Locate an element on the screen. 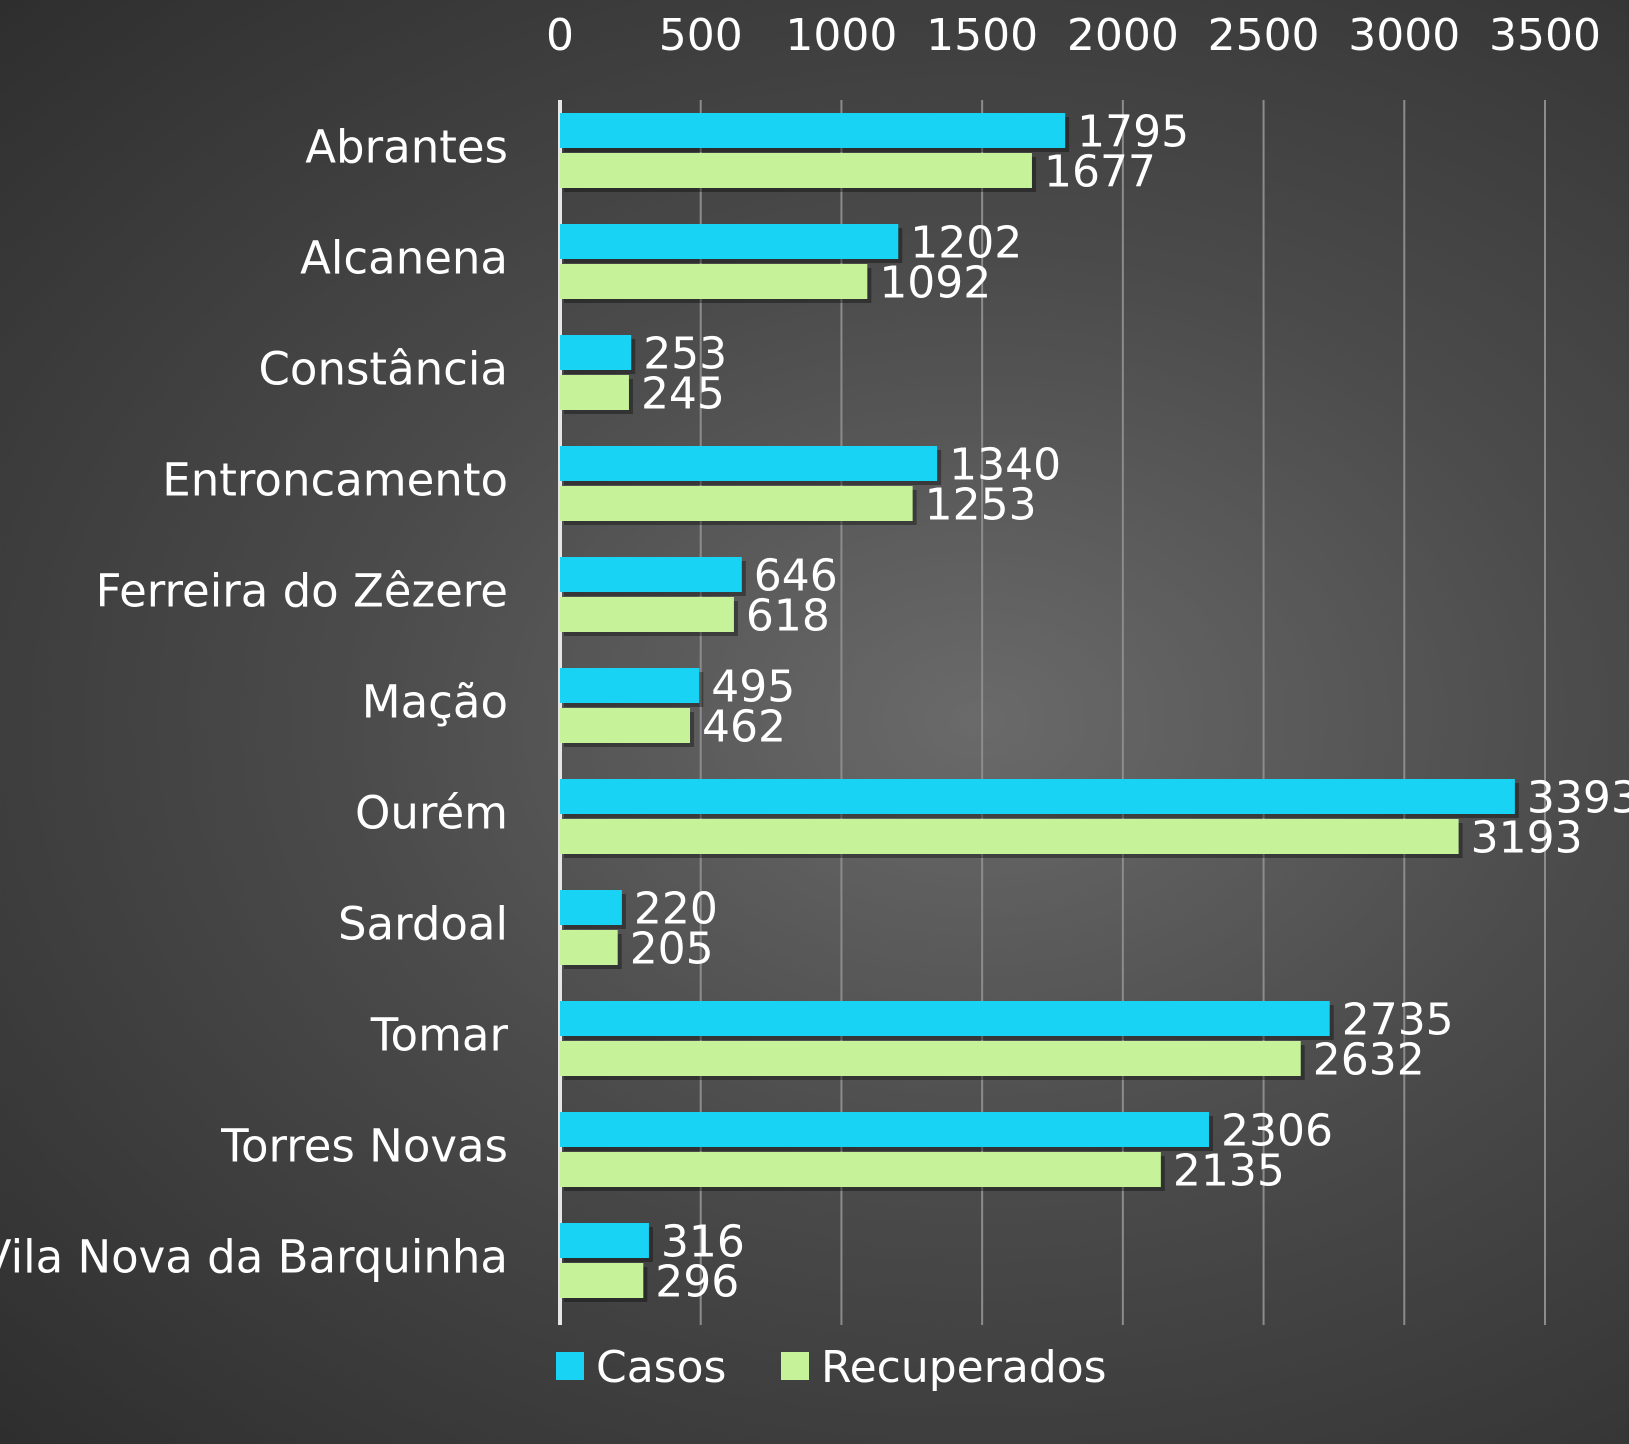  legend-label: Recuperados is located at coordinates (964, 1367).